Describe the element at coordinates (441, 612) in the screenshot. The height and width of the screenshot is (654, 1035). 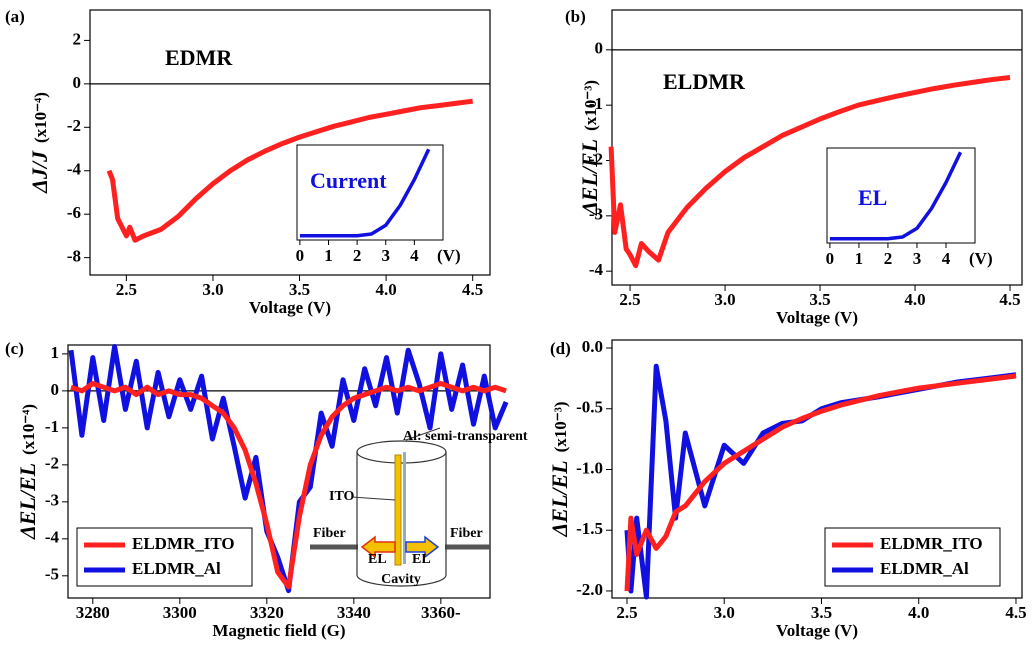
I see `x-tick-label: 3360-` at that location.